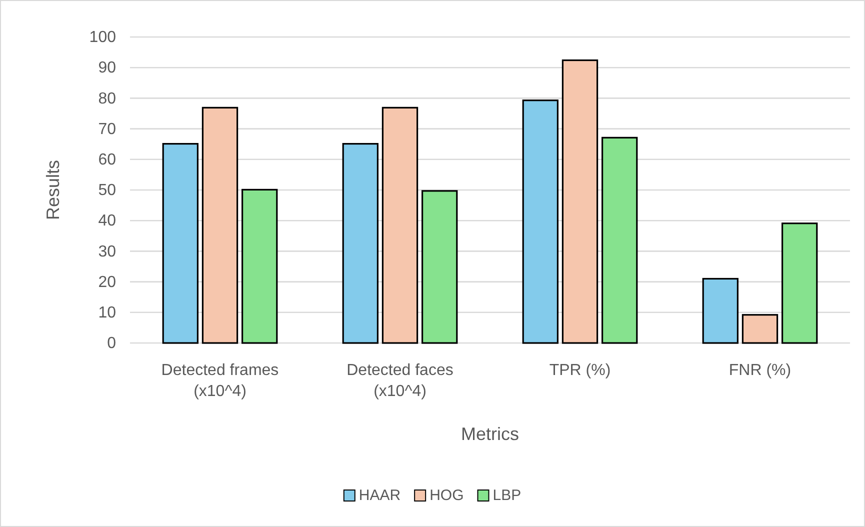 This screenshot has height=527, width=865. What do you see at coordinates (447, 495) in the screenshot?
I see `legend-label: HOG` at bounding box center [447, 495].